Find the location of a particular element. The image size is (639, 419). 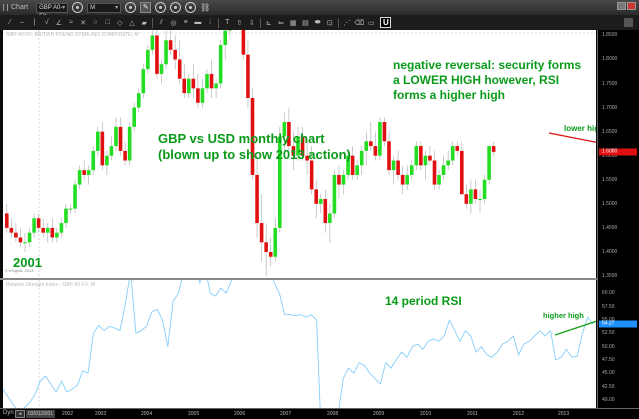

rsi-axis-label: 40.00 is located at coordinates (608, 400).